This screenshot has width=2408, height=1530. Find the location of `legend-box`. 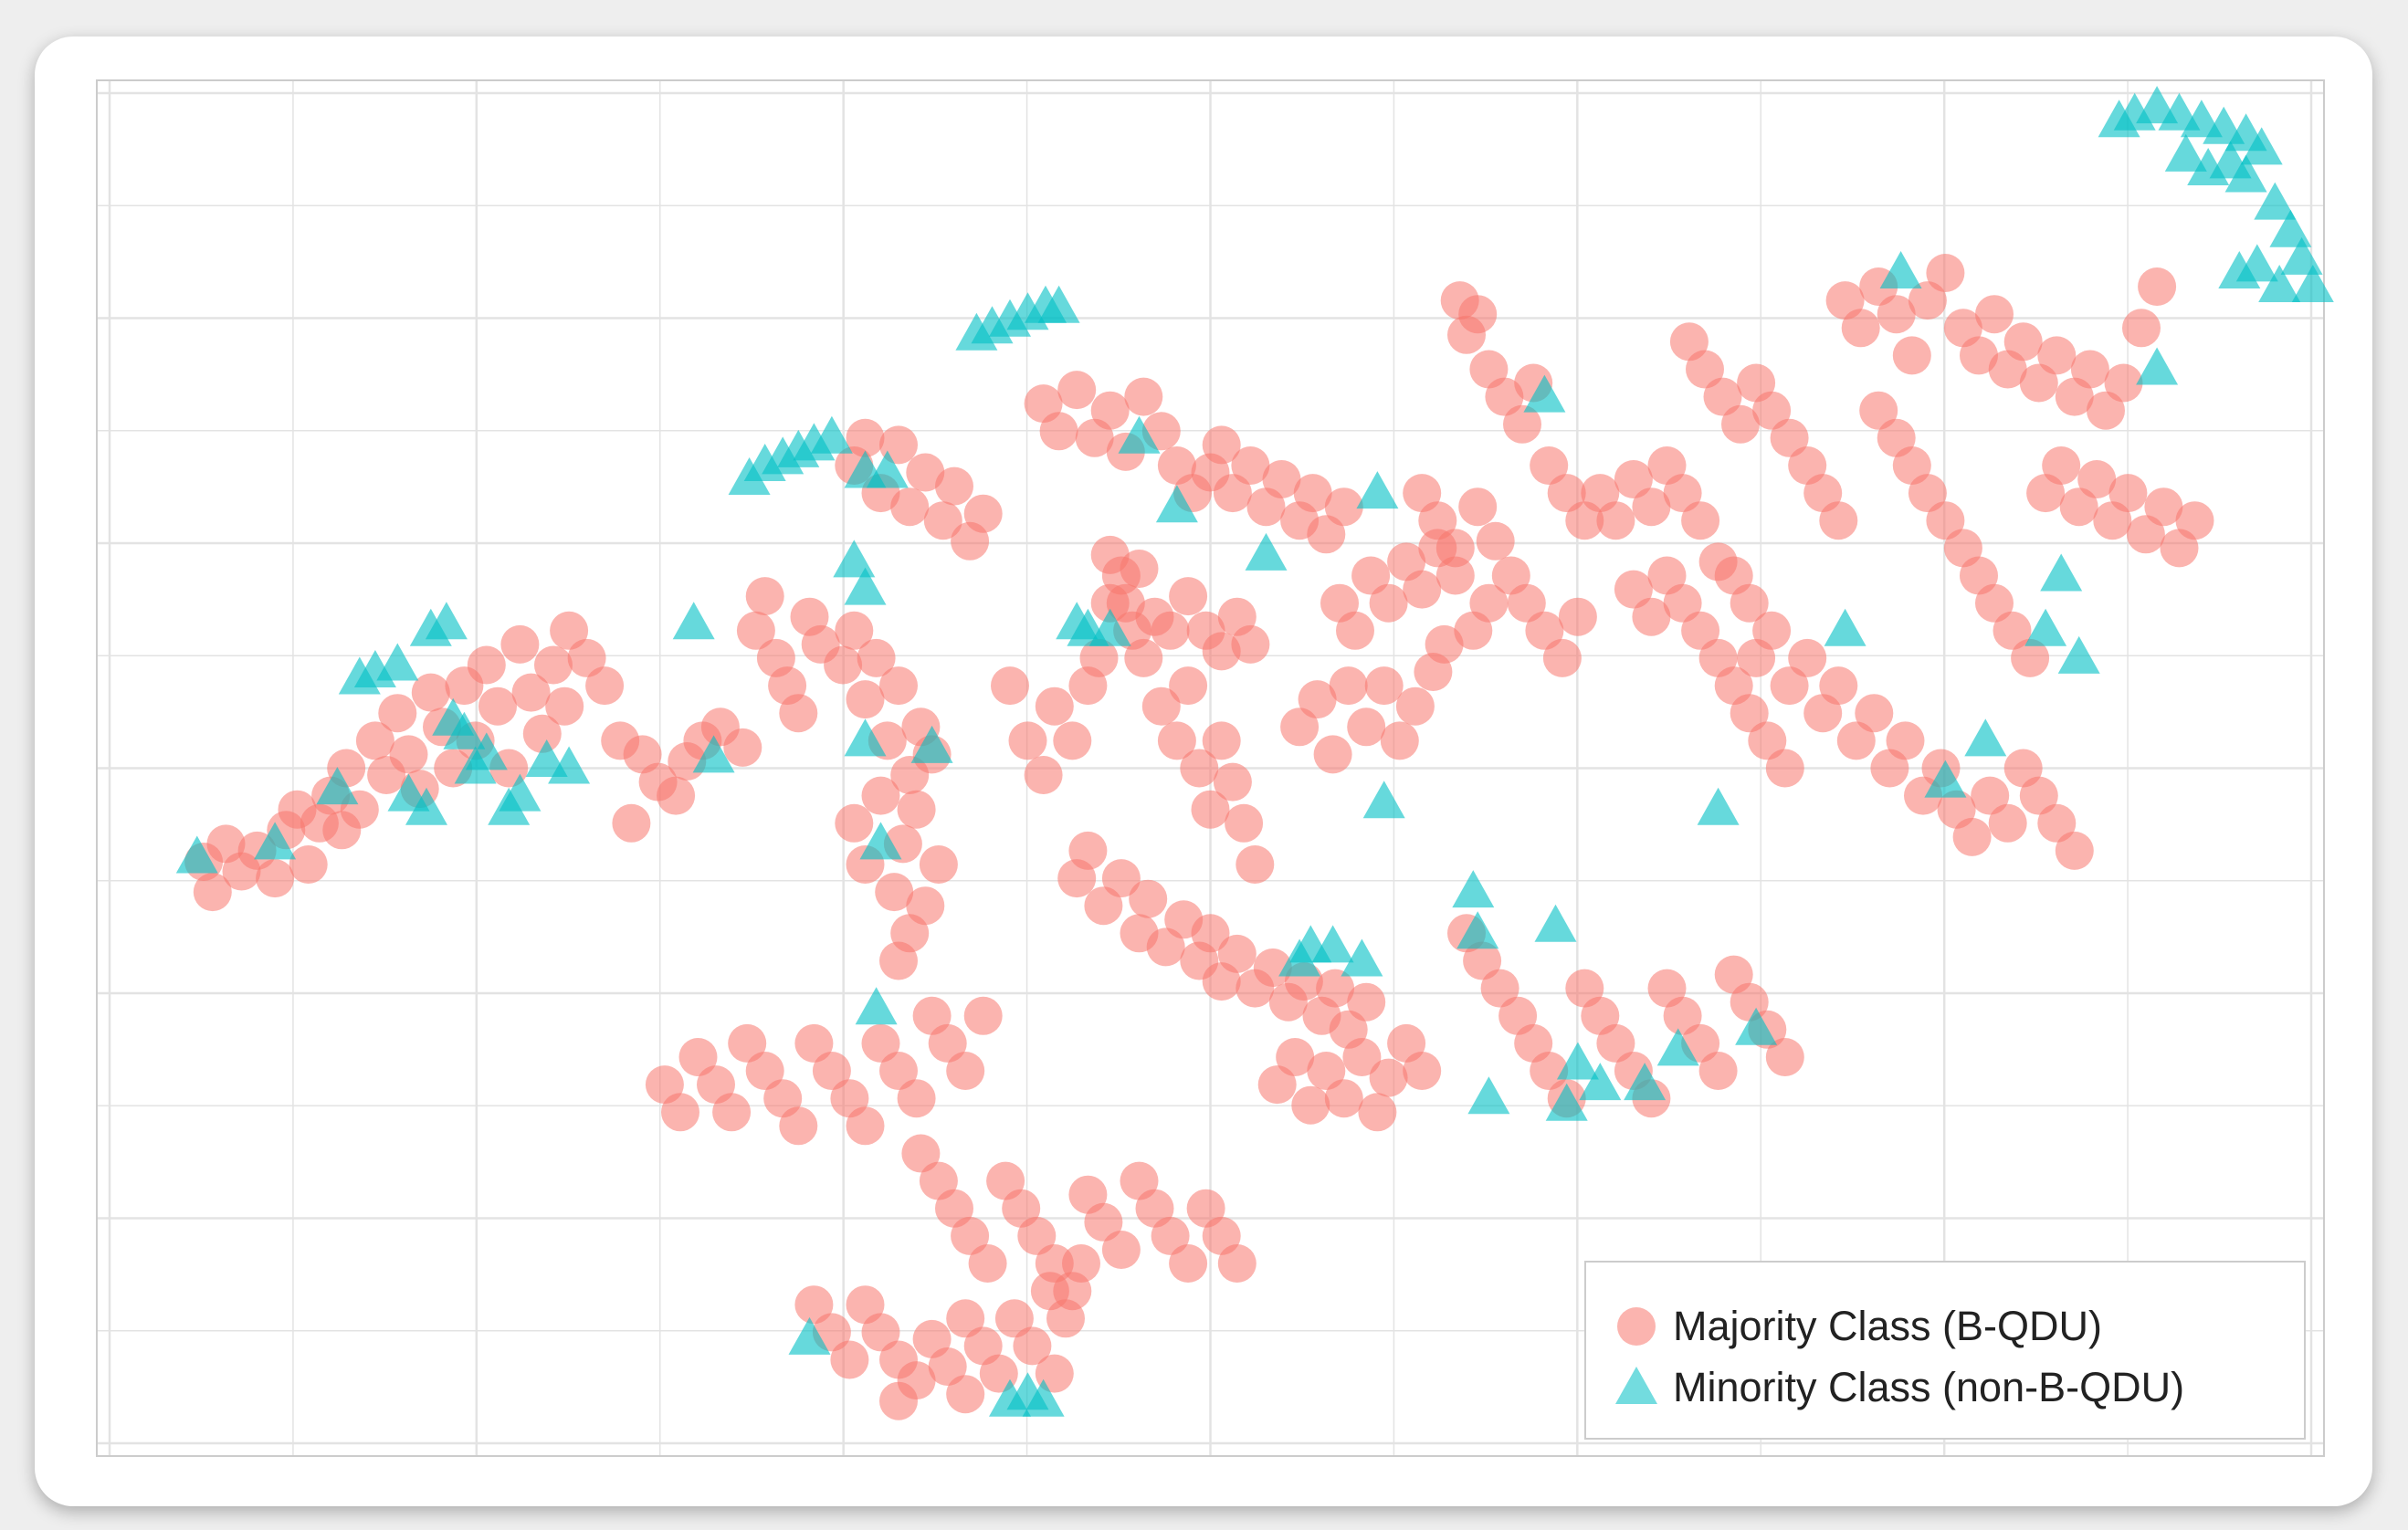

legend-box is located at coordinates (1945, 1350).